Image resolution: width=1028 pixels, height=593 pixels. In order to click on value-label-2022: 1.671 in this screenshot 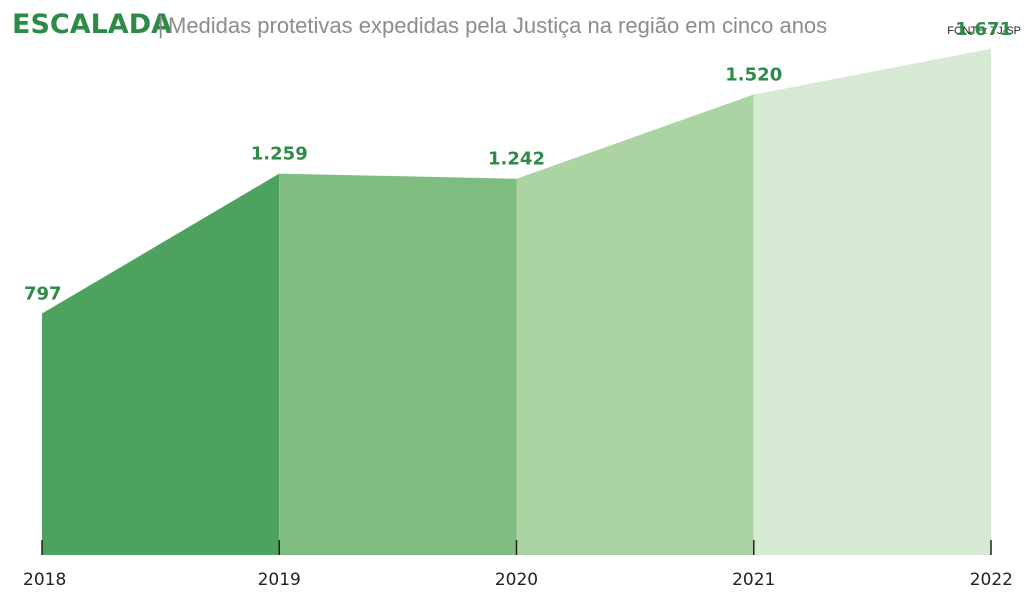, I will do `click(983, 29)`.